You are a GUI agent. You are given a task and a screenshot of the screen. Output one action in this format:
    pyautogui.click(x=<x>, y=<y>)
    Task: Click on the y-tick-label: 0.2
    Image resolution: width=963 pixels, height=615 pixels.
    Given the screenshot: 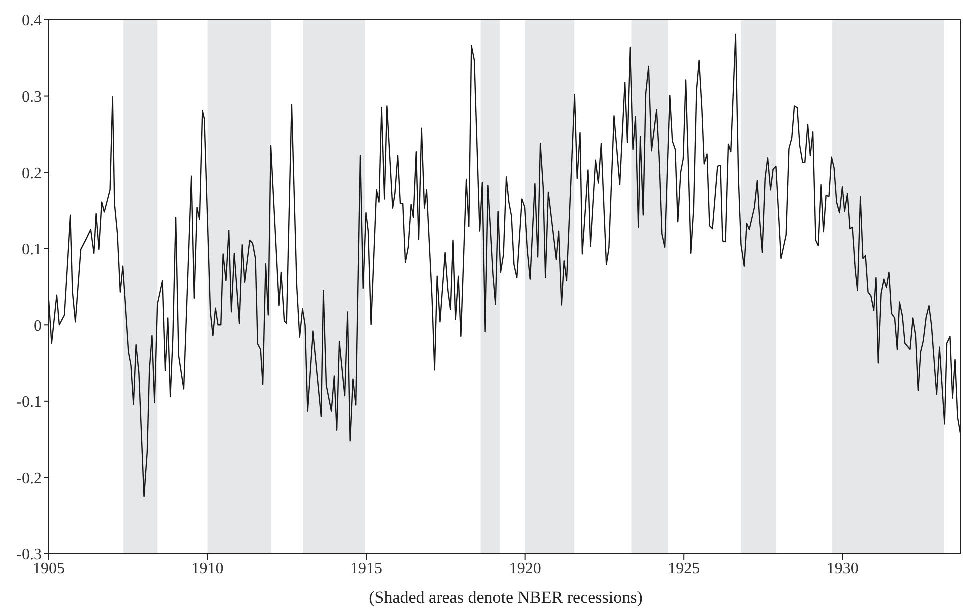 What is the action you would take?
    pyautogui.click(x=32, y=173)
    